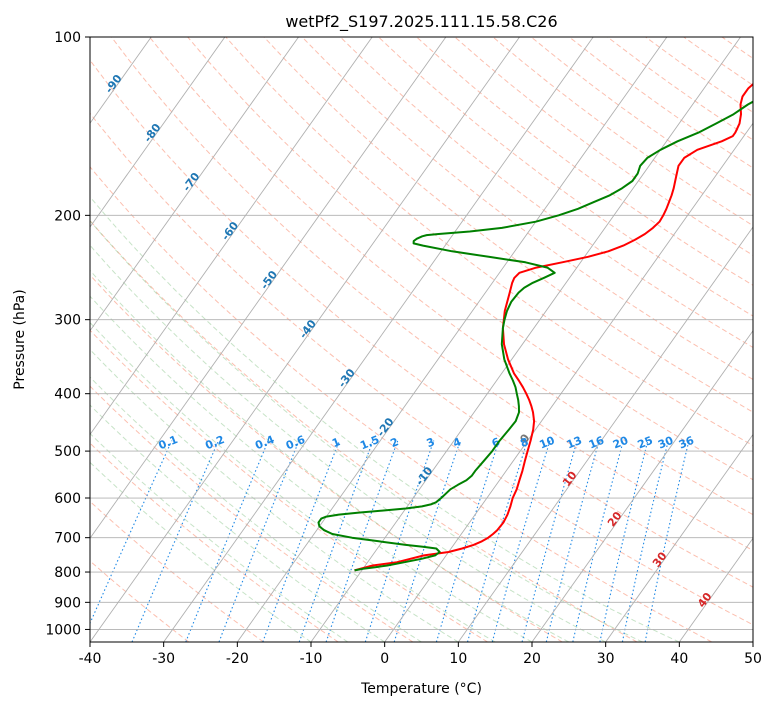  What do you see at coordinates (163, 659) in the screenshot?
I see `x-tick-label: -30` at bounding box center [163, 659].